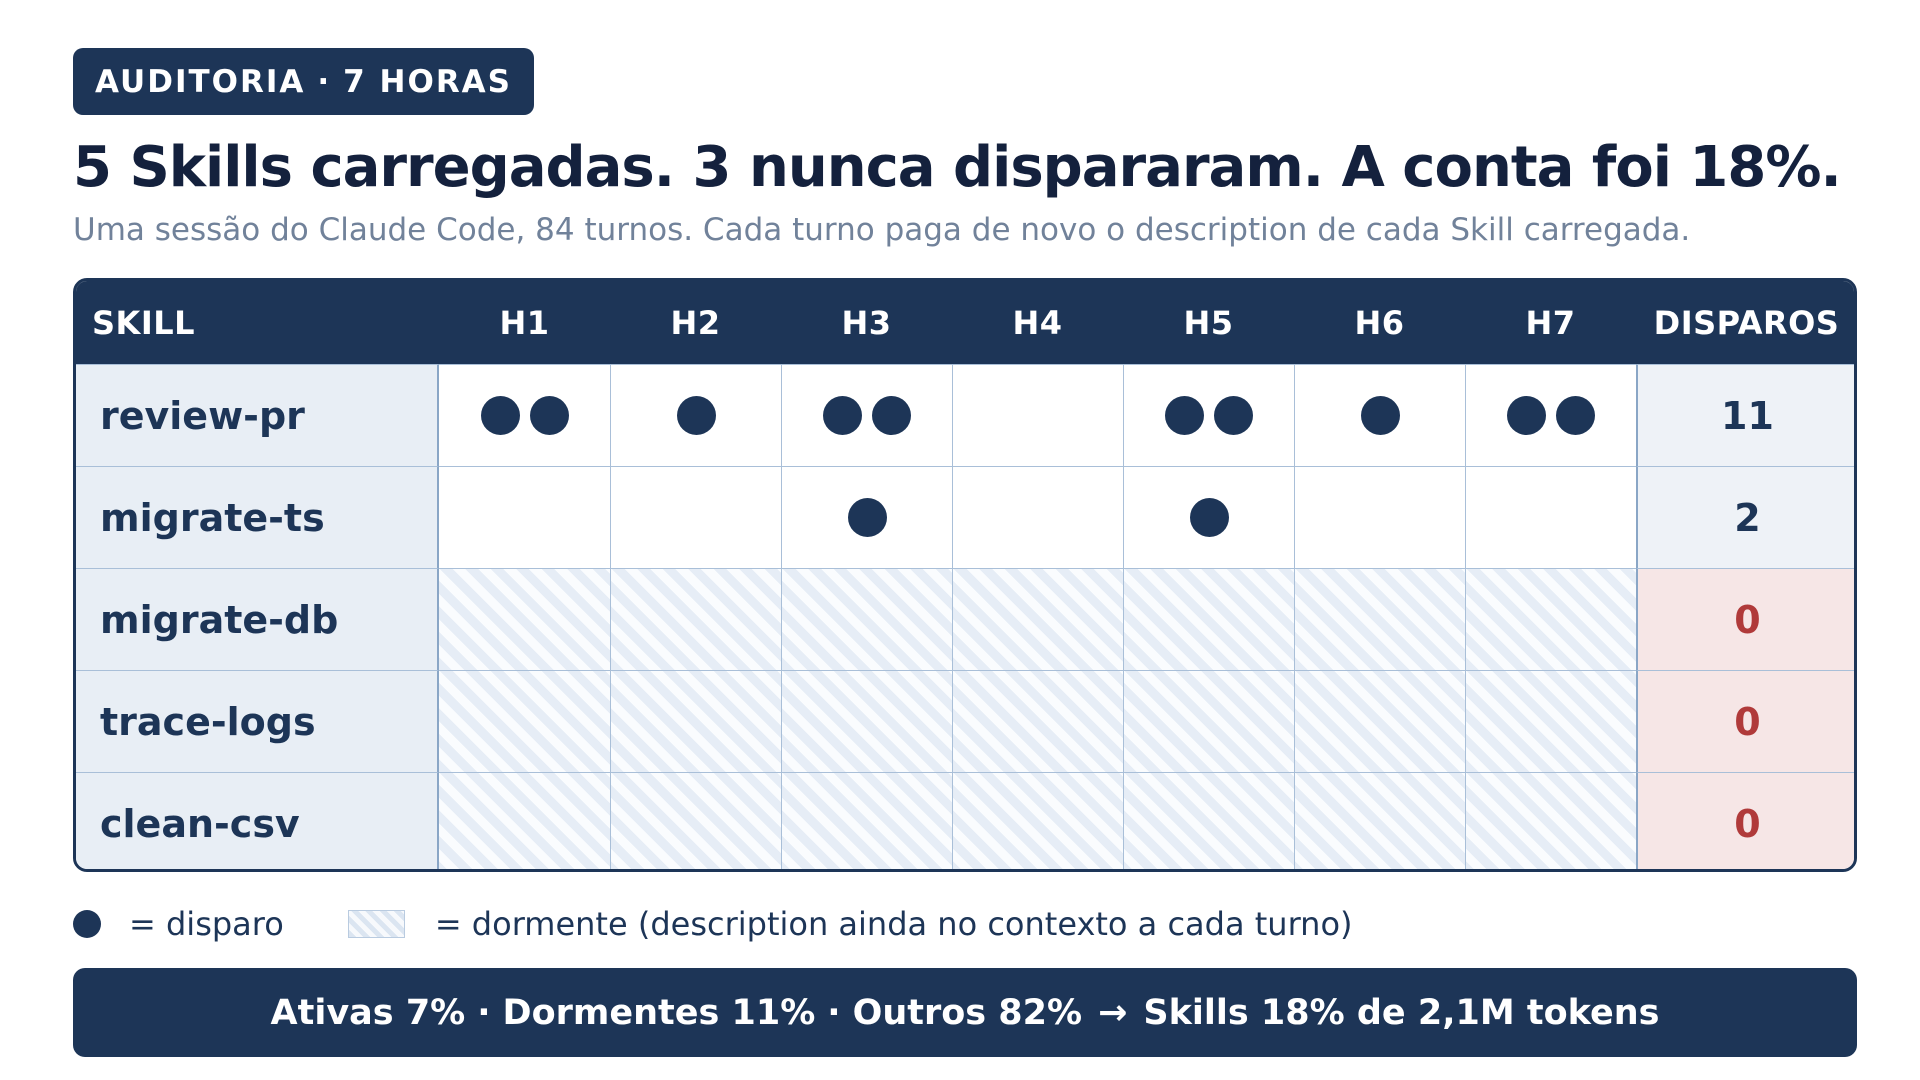 The height and width of the screenshot is (1080, 1920). Describe the element at coordinates (206, 924) in the screenshot. I see `legend-dot-label: = disparo` at that location.